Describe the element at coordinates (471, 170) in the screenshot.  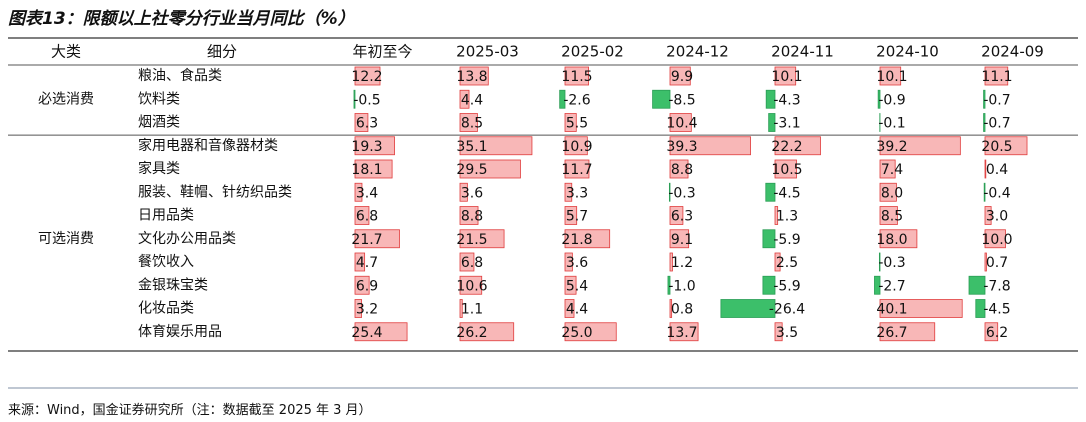
I see `value-label: 29.5` at that location.